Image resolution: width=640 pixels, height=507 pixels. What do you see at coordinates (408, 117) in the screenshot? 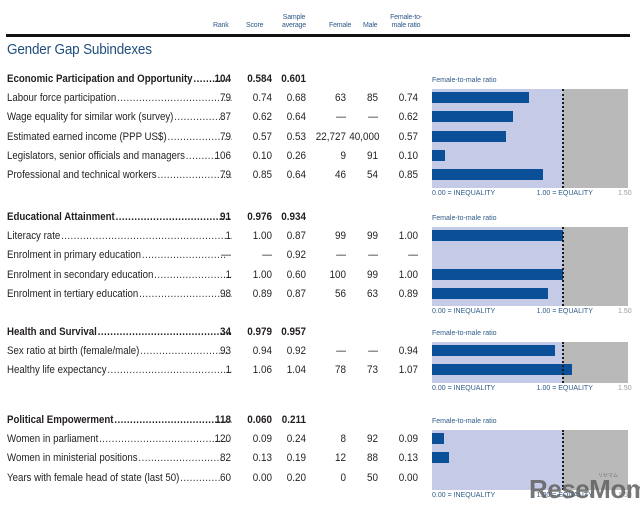
I see `ratio-value: 0.62` at bounding box center [408, 117].